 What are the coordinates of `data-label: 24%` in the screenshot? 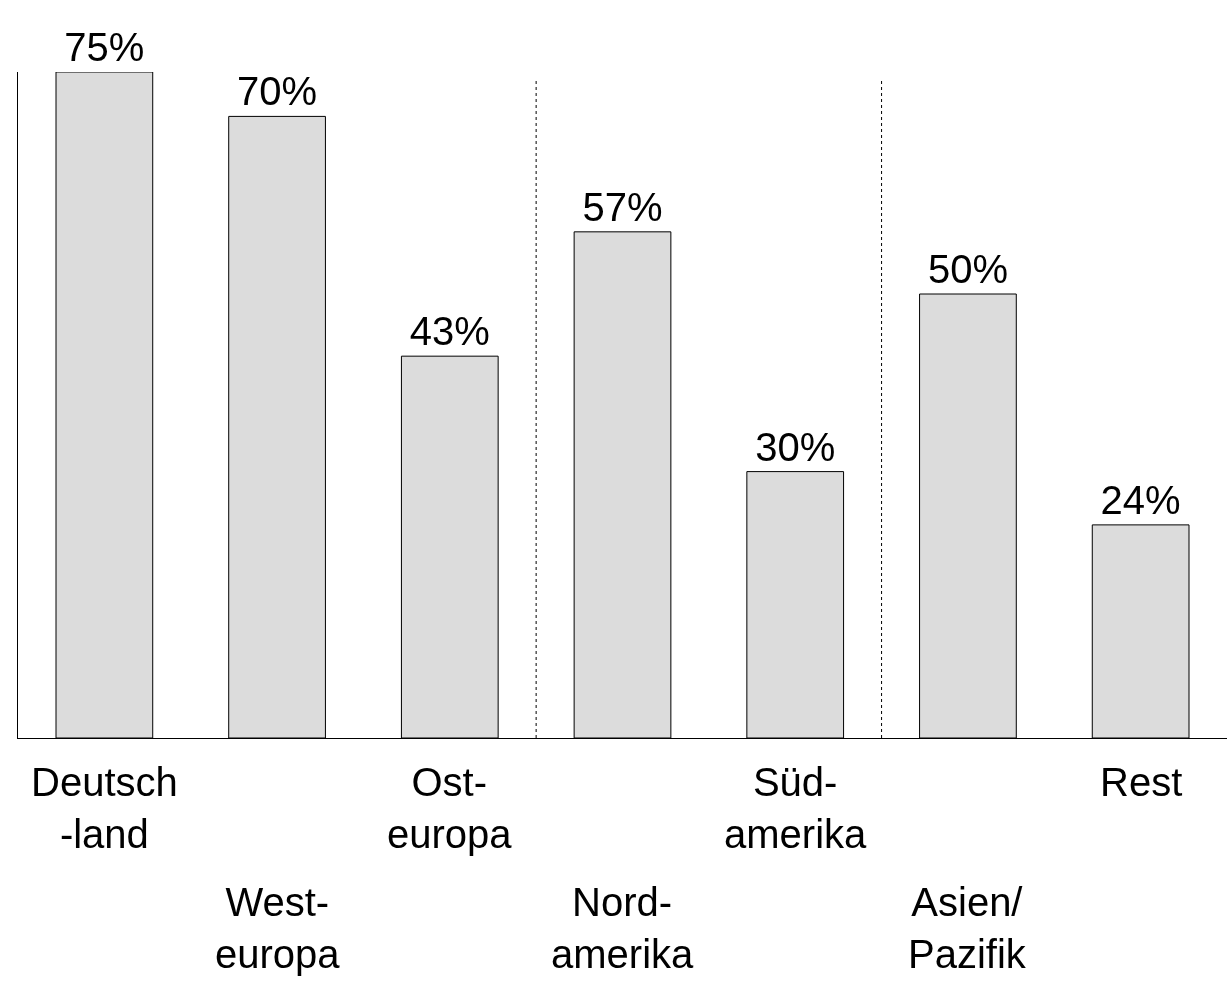 It's located at (1140, 499).